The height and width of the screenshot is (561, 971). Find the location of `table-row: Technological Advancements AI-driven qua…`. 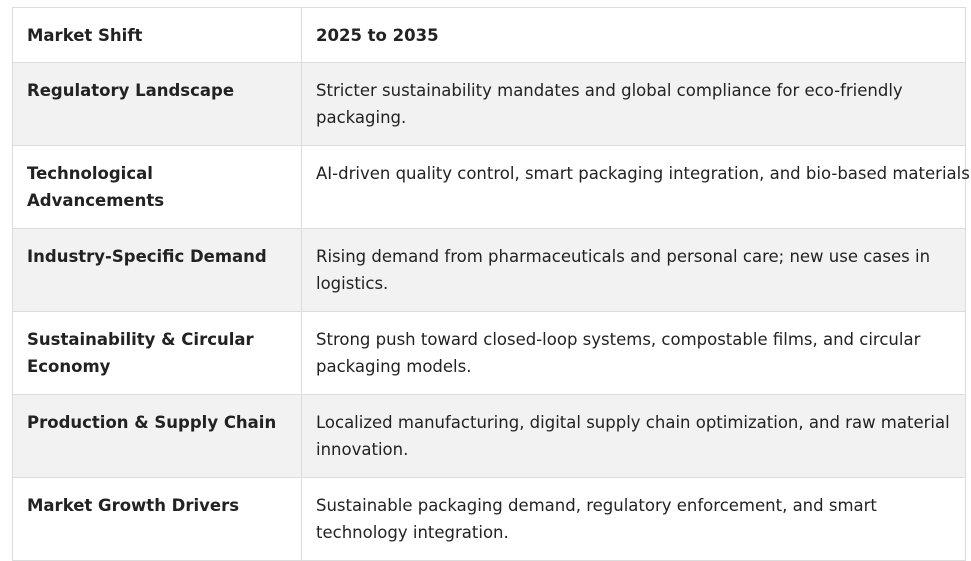

table-row: Technological Advancements AI-driven qua… is located at coordinates (491, 187).